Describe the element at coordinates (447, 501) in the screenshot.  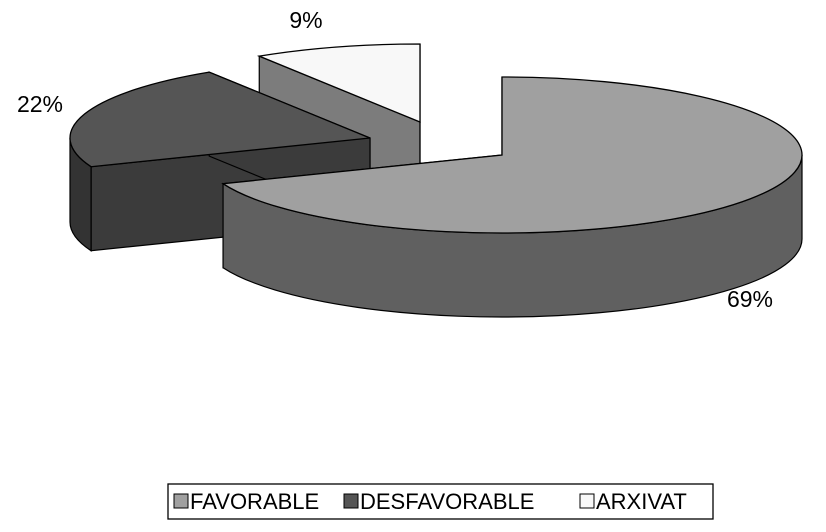
I see `legend-label-desfavorable: DESFAVORABLE` at that location.